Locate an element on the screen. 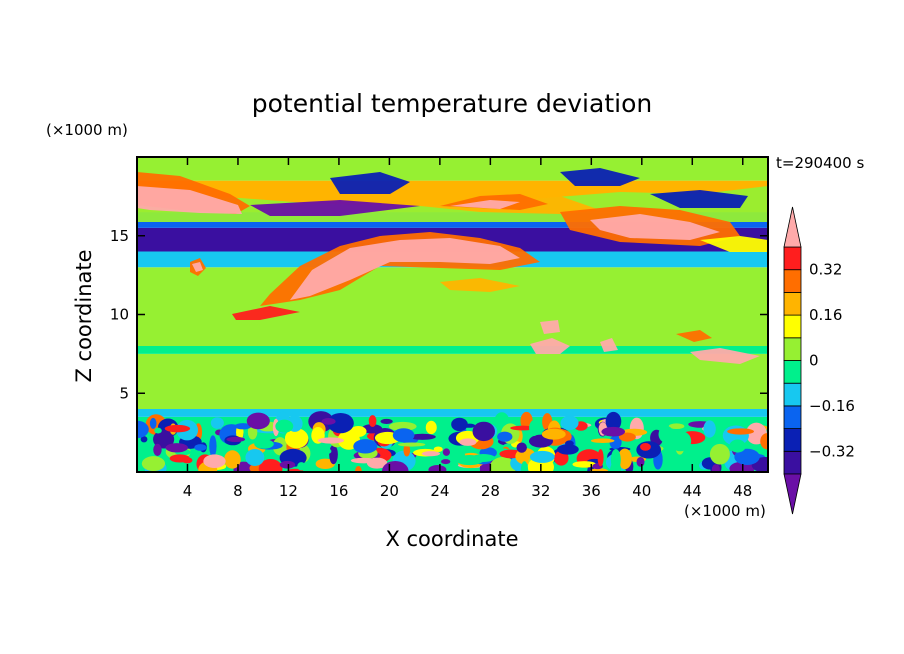 The width and height of the screenshot is (904, 654). colorbar-tick-label: 0 is located at coordinates (814, 361).